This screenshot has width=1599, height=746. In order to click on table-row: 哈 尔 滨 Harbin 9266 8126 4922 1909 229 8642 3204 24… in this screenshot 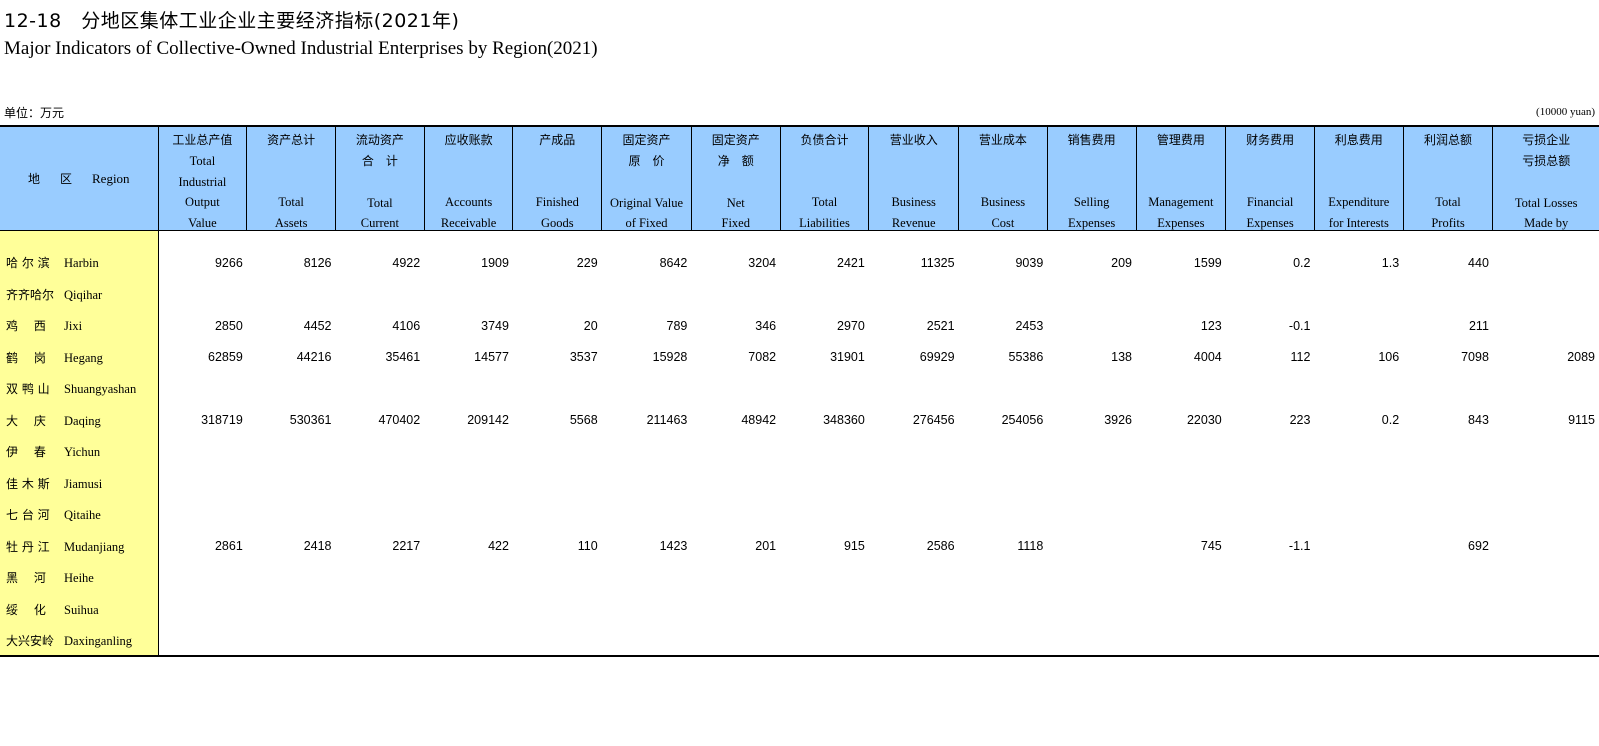, I will do `click(799, 263)`.